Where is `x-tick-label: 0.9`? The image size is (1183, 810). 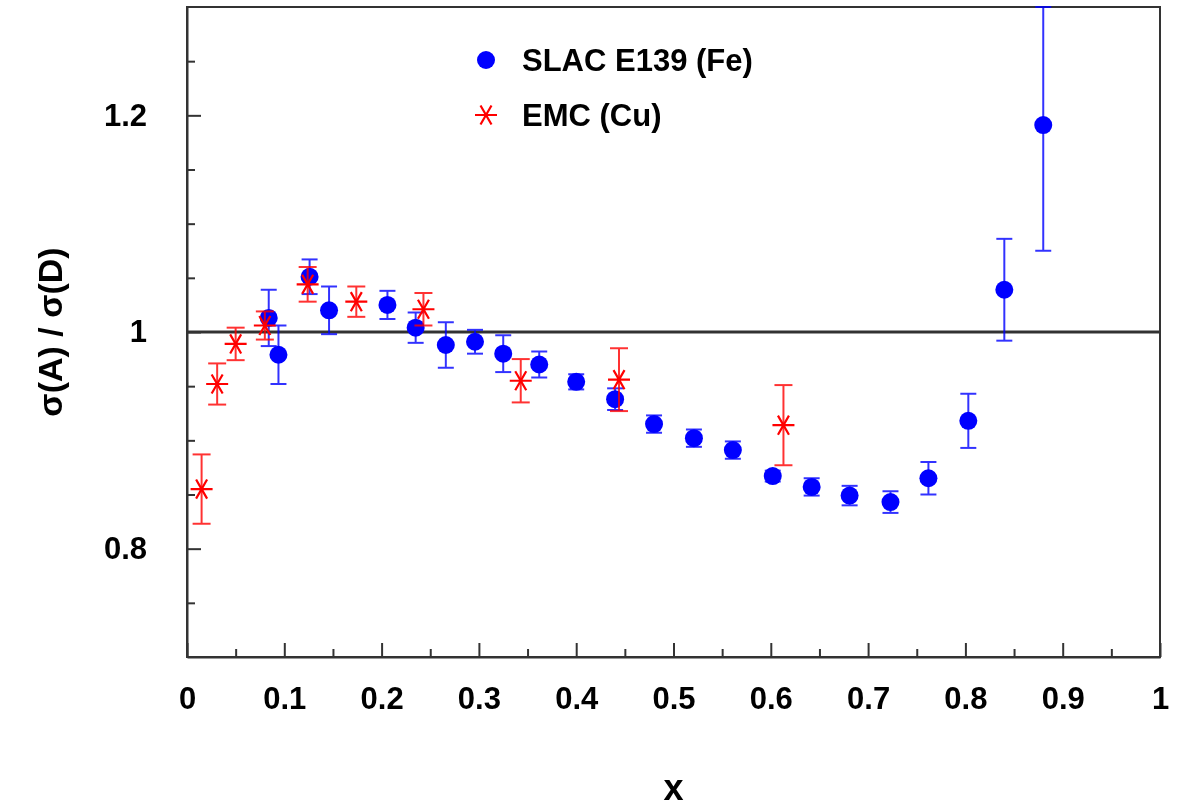
x-tick-label: 0.9 is located at coordinates (1063, 699).